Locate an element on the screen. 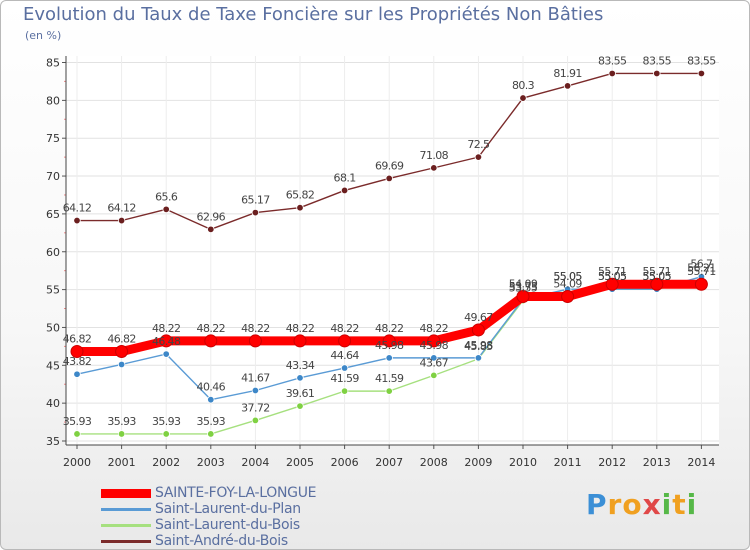 The height and width of the screenshot is (550, 750). data-label: 41.59 is located at coordinates (344, 378).